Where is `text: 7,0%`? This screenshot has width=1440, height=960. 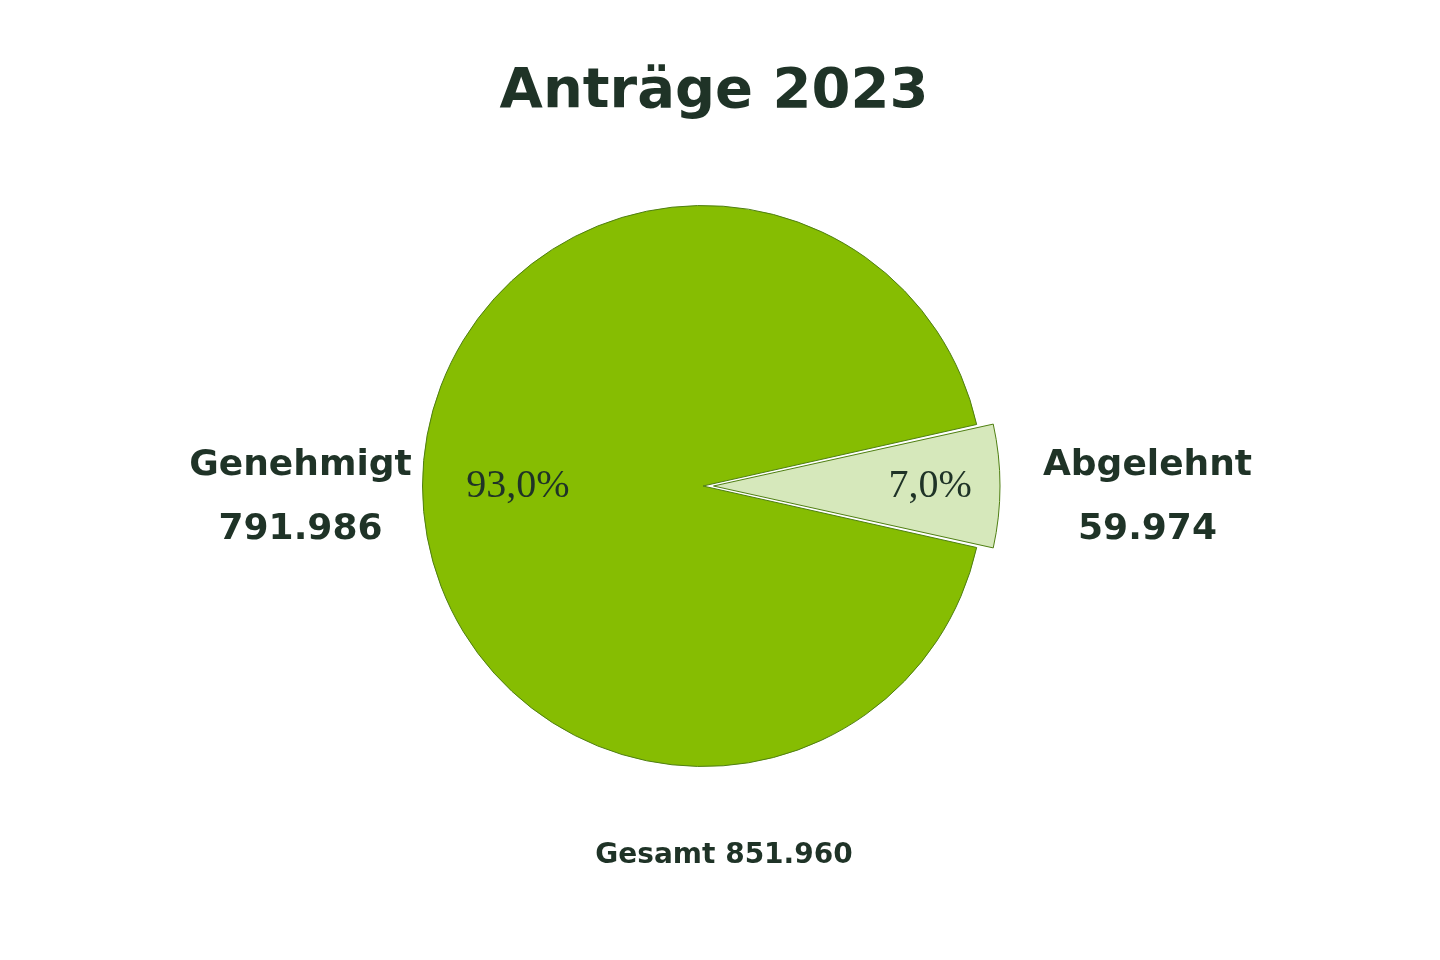
text: 7,0% is located at coordinates (930, 483).